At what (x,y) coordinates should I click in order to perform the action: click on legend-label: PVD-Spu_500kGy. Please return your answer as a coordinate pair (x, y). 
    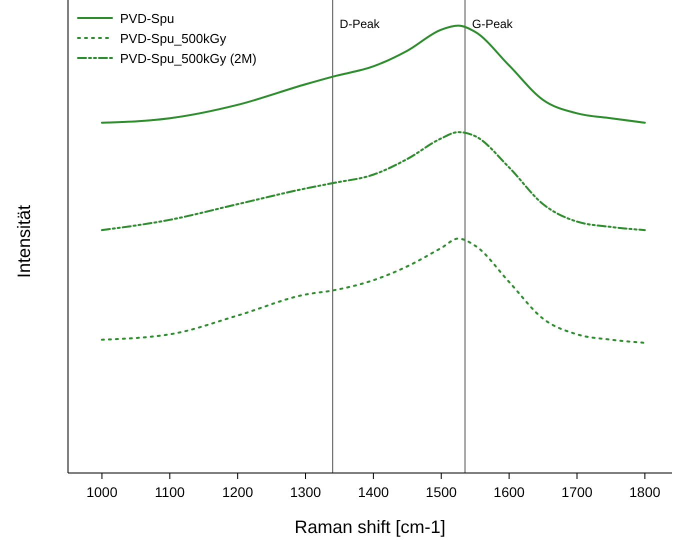
    Looking at the image, I should click on (173, 38).